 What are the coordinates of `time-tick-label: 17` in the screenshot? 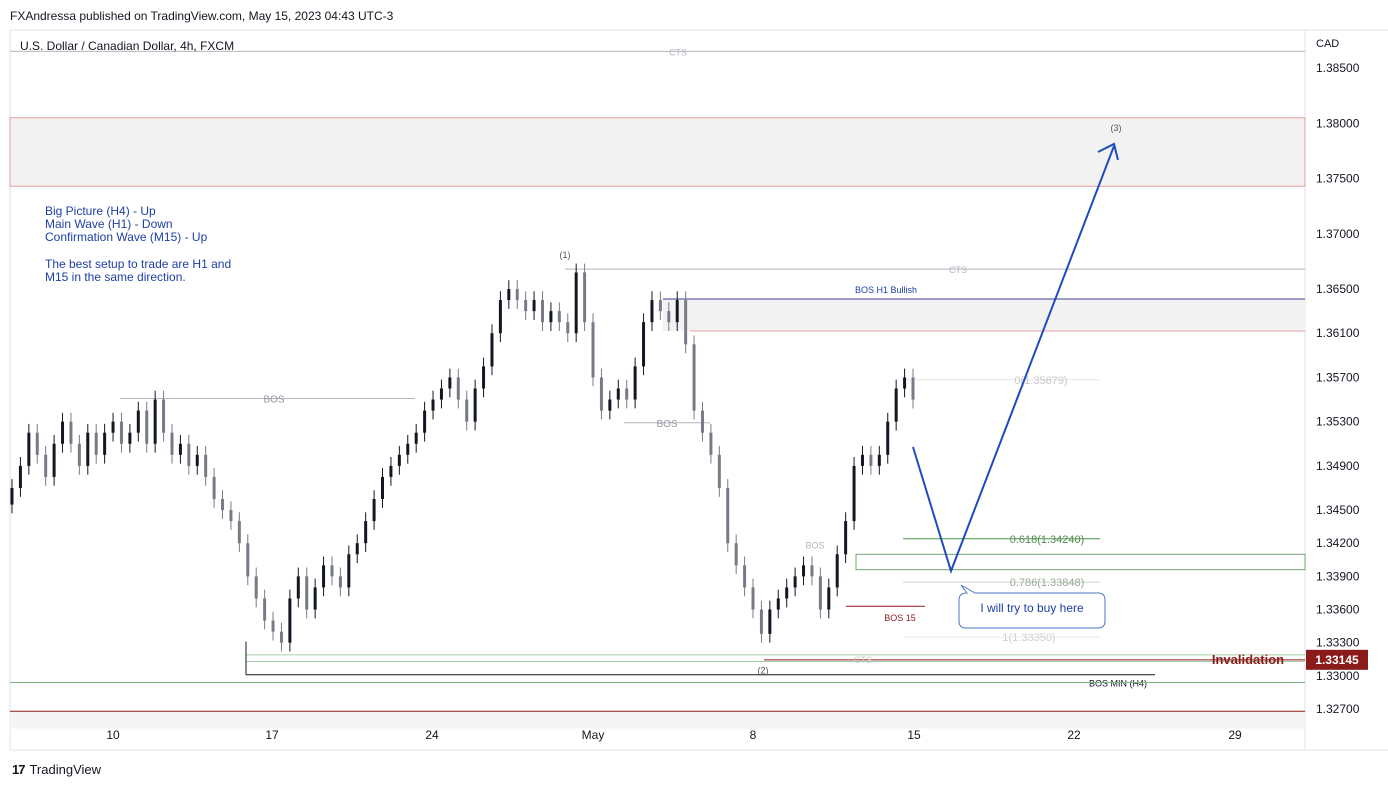 It's located at (272, 735).